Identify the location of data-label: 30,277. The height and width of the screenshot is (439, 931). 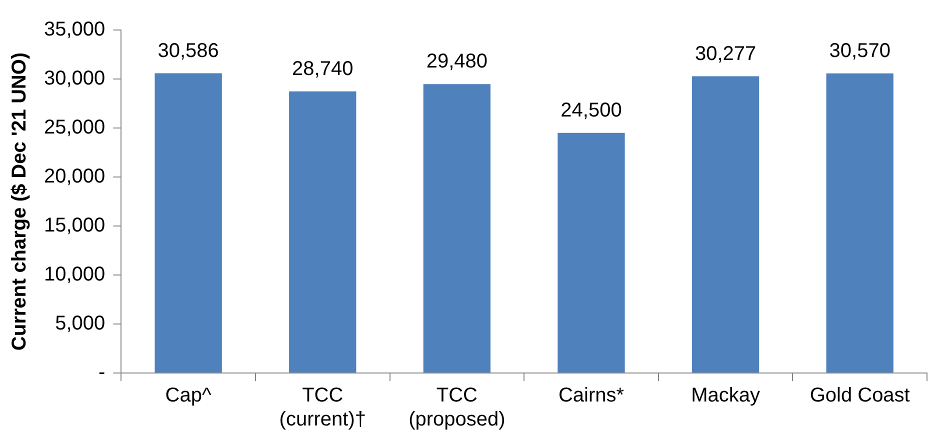
(725, 53).